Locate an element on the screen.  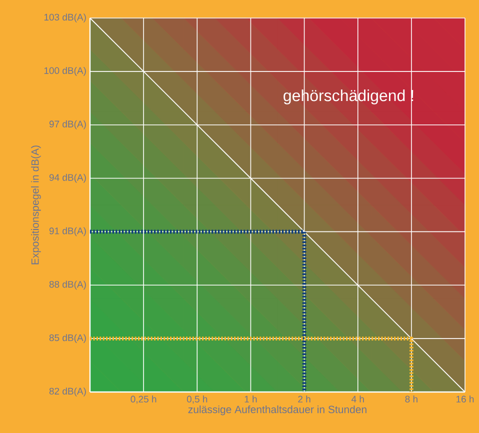
x-tick-label: 8 h is located at coordinates (411, 399).